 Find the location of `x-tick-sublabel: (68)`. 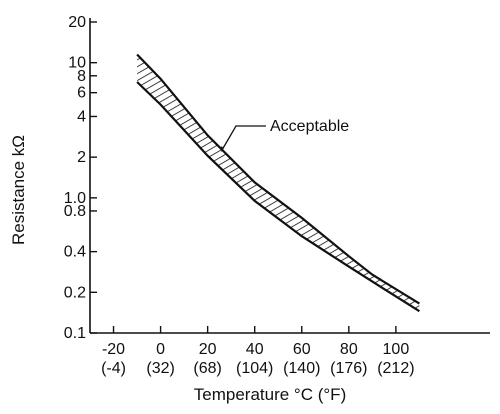

x-tick-sublabel: (68) is located at coordinates (207, 368).